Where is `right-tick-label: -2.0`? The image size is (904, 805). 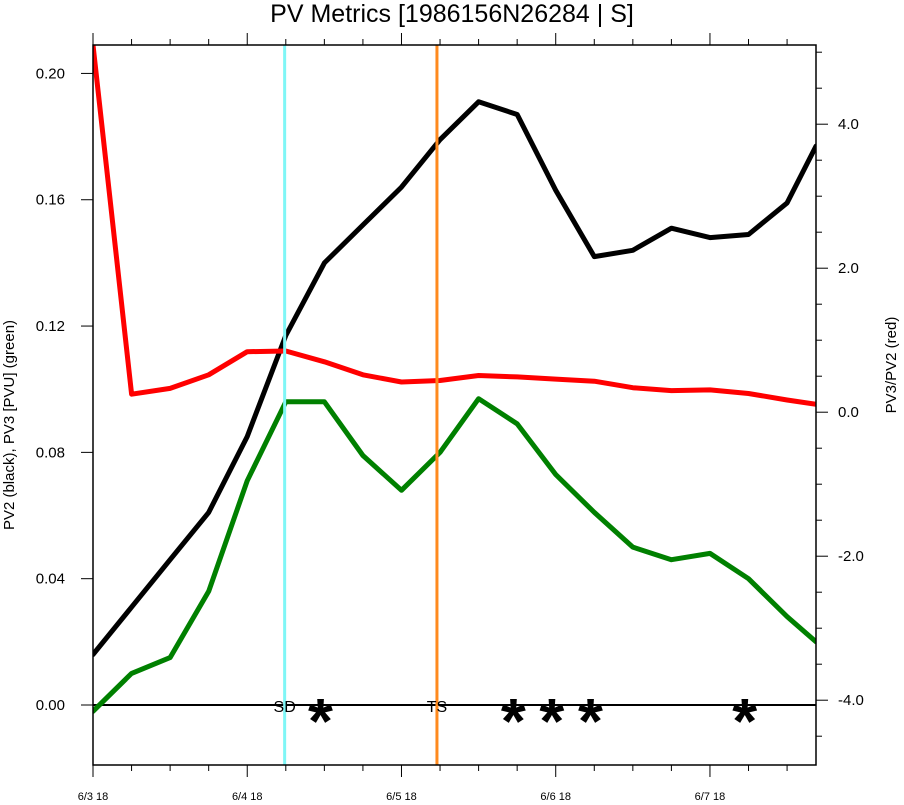 right-tick-label: -2.0 is located at coordinates (851, 556).